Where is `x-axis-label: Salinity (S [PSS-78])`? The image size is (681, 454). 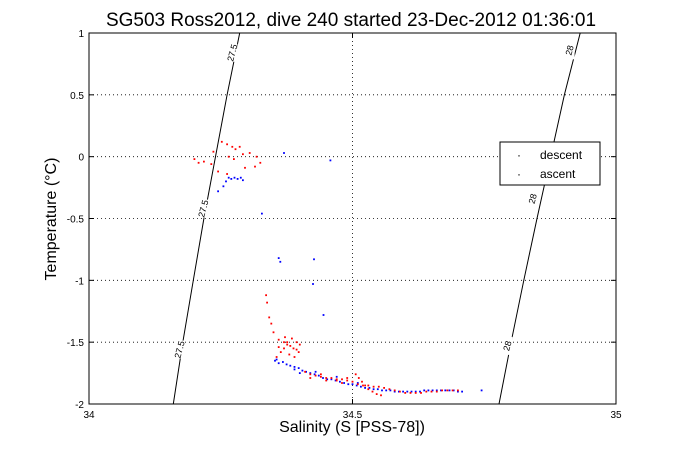 x-axis-label: Salinity (S [PSS-78]) is located at coordinates (352, 427).